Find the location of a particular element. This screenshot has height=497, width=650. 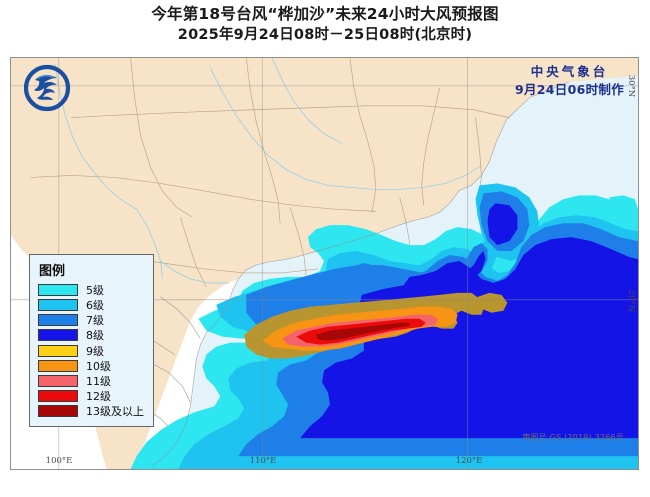

lat-tick-20n: 20°N is located at coordinates (631, 301).